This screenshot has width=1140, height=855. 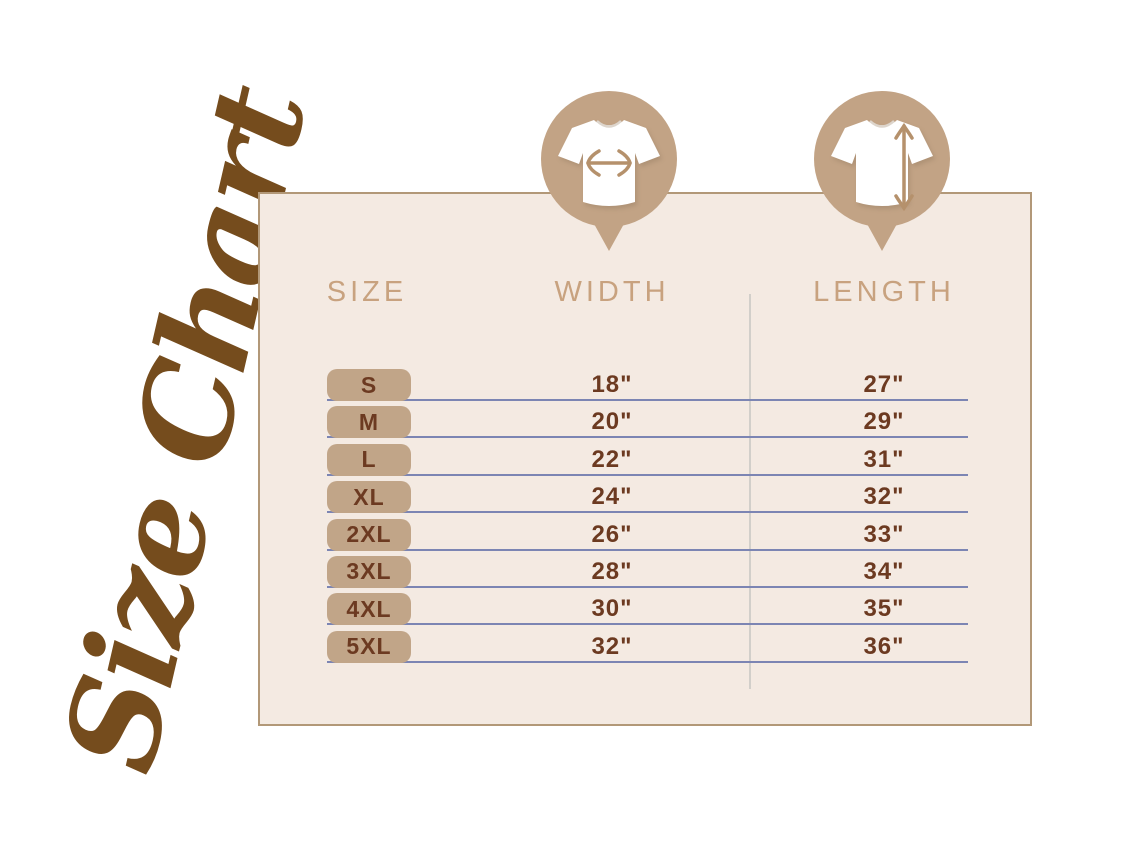 I want to click on tshirt-width-arrow-icon, so click(x=609, y=171).